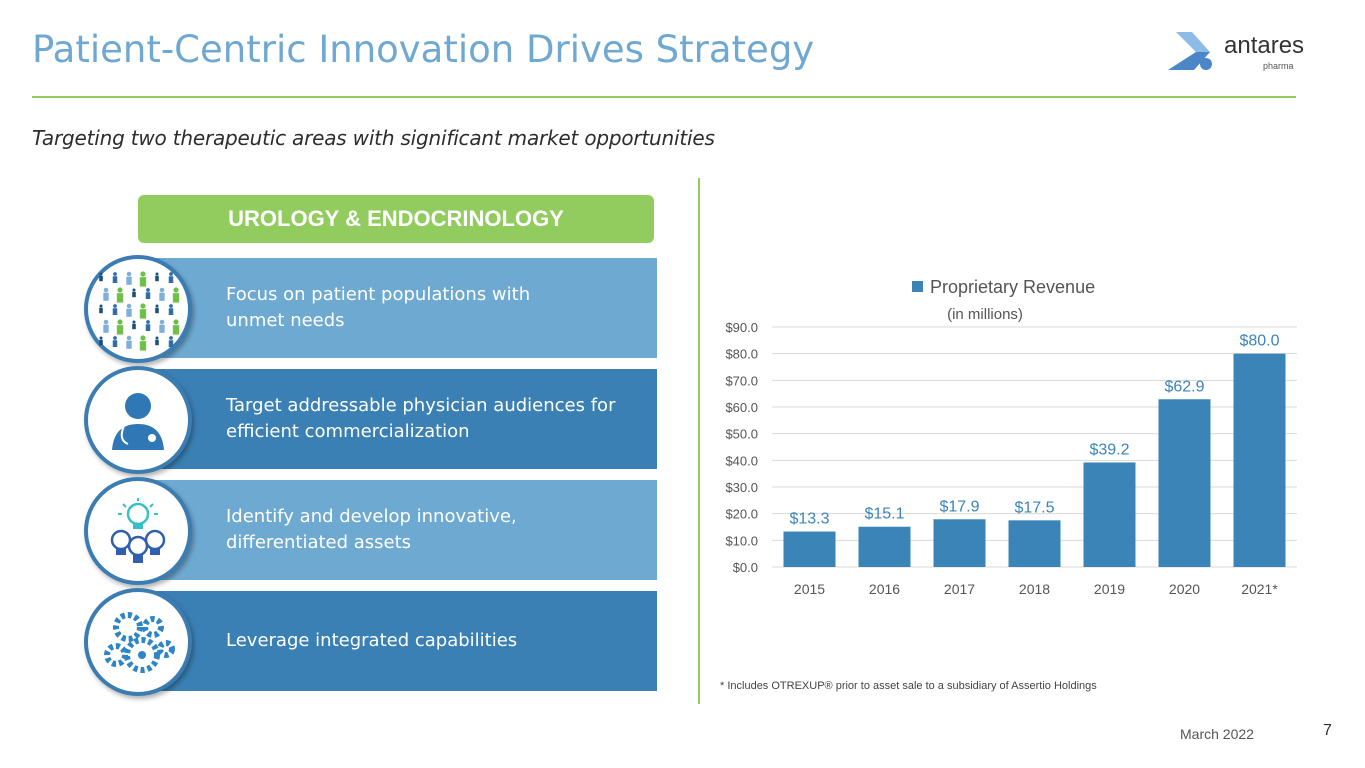 The height and width of the screenshot is (768, 1365). What do you see at coordinates (741, 434) in the screenshot?
I see `y-tick-label: $50.0` at bounding box center [741, 434].